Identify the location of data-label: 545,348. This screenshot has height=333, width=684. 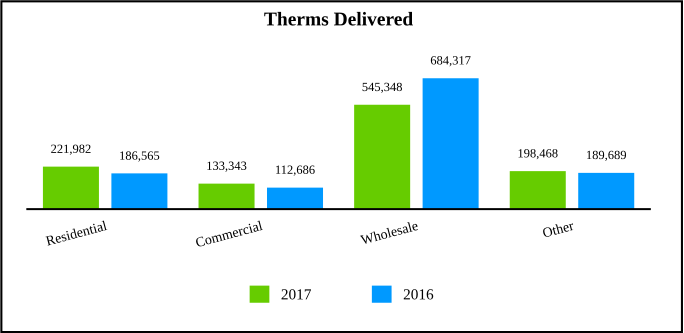
(382, 87).